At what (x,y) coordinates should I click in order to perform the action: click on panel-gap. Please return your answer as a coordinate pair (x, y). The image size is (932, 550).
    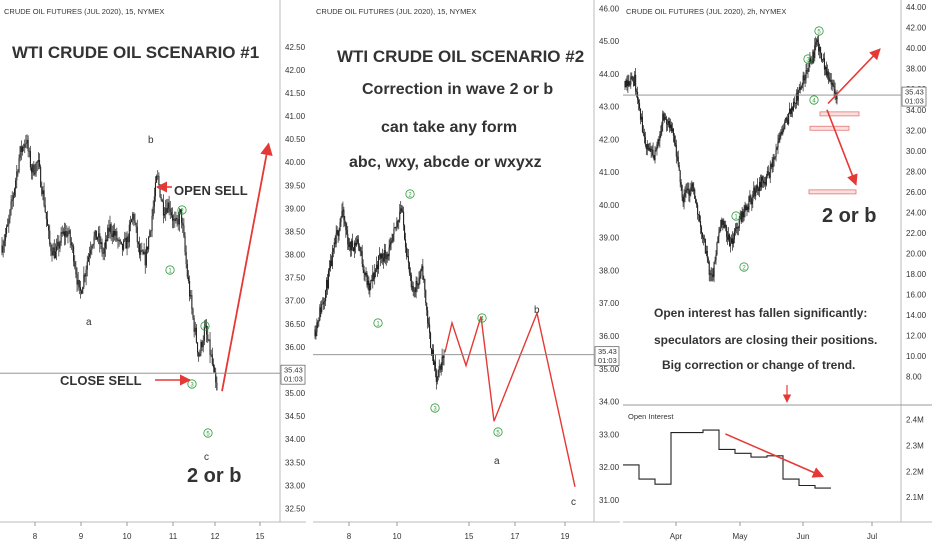
    Looking at the image, I should click on (621, 275).